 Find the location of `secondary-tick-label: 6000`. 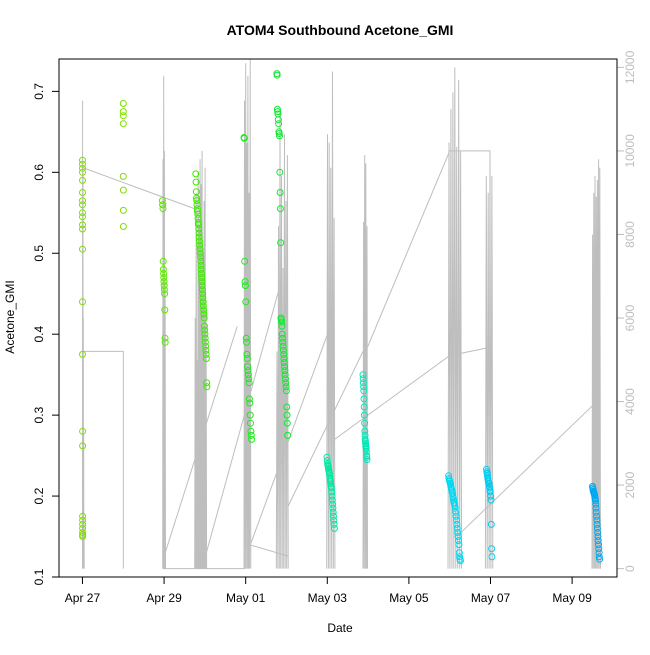

secondary-tick-label: 6000 is located at coordinates (630, 317).